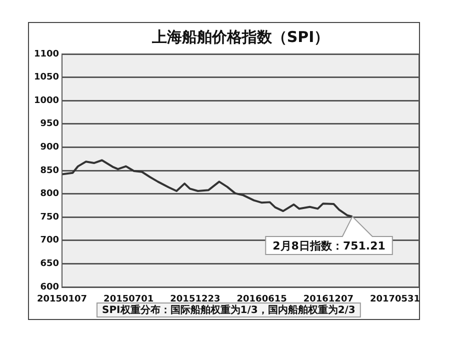 The width and height of the screenshot is (464, 343). Describe the element at coordinates (49, 124) in the screenshot. I see `y-tick-label: 950` at that location.